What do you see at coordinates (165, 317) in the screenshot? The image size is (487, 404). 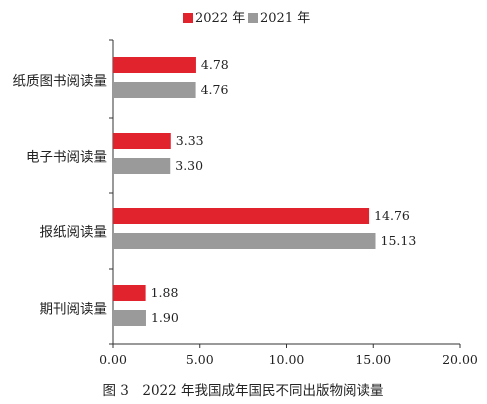 I see `bar-value-label: 1.90` at bounding box center [165, 317].